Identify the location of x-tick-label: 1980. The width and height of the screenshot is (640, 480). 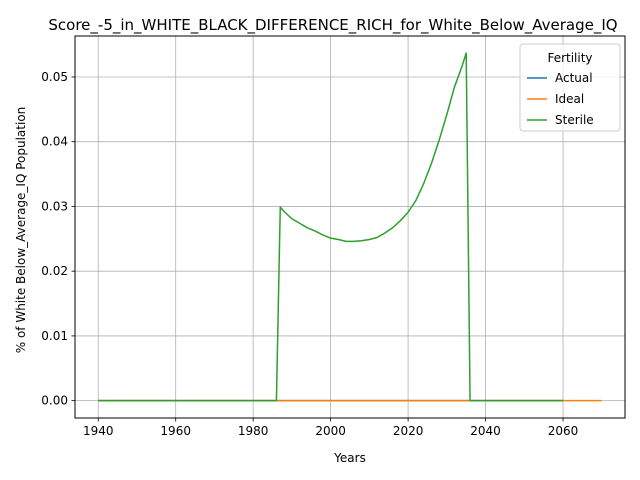
(253, 431).